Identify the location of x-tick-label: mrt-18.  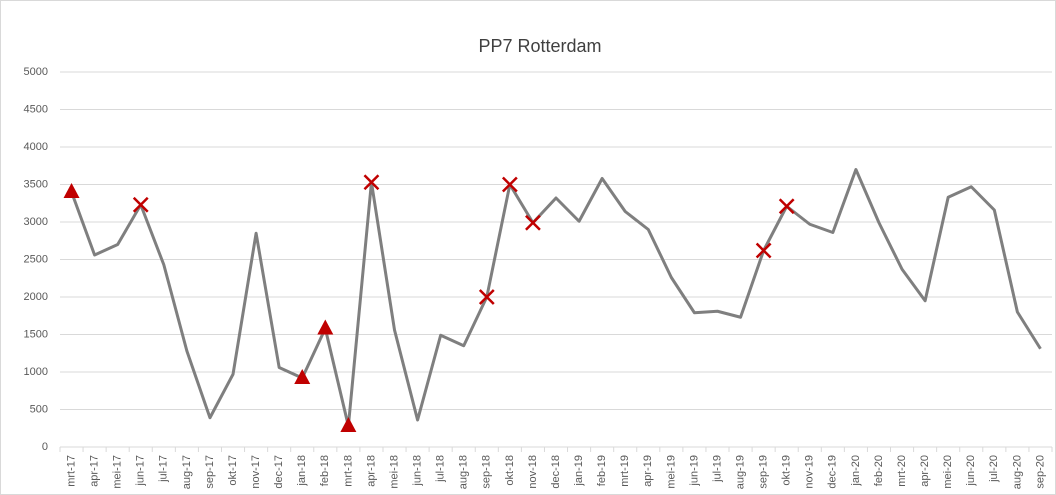
(348, 471).